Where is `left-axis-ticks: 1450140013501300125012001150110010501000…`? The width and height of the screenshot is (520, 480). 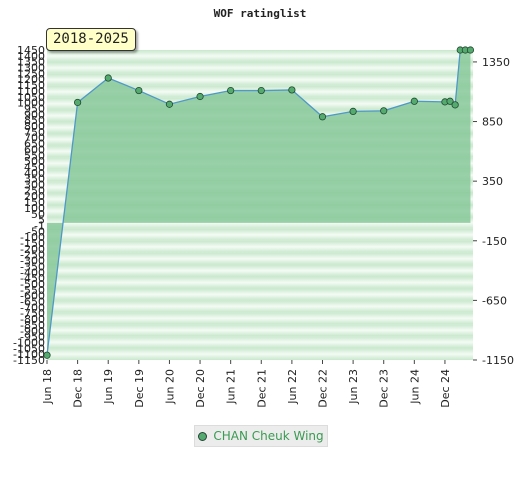 left-axis-ticks: 1450140013501300125012001150110010501000… is located at coordinates (29, 205).